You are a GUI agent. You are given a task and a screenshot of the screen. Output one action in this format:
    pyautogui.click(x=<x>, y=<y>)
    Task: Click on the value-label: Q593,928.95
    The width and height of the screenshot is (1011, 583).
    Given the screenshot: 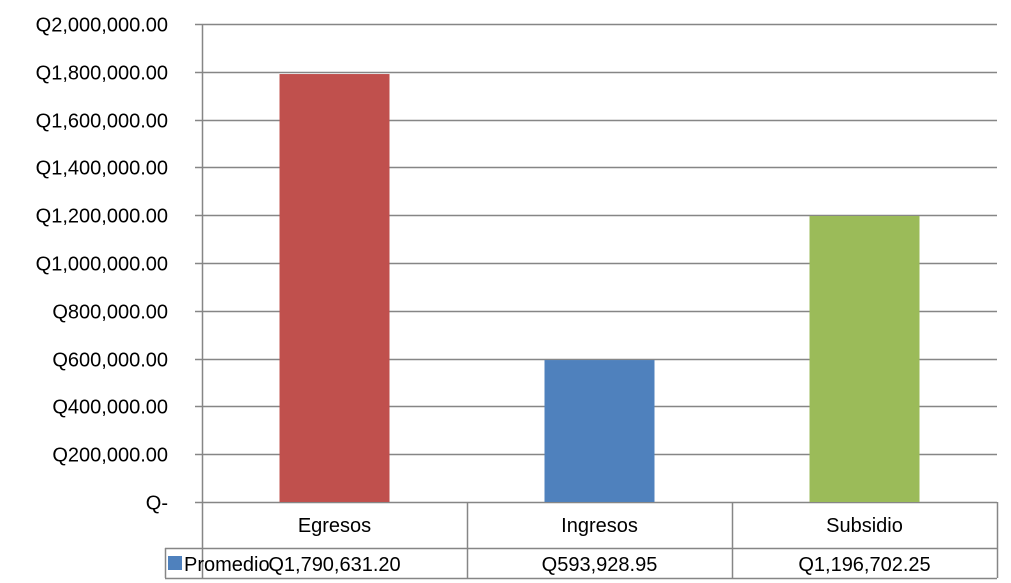 What is the action you would take?
    pyautogui.click(x=600, y=565)
    